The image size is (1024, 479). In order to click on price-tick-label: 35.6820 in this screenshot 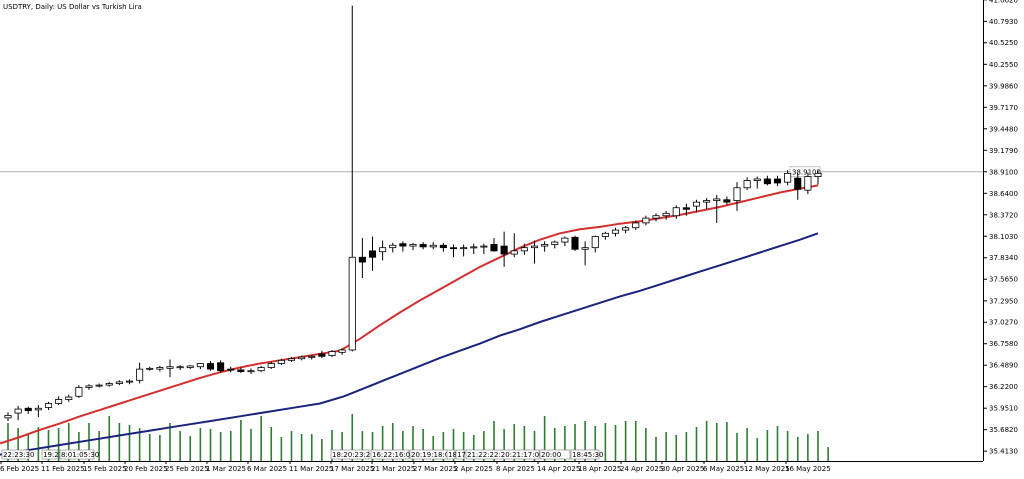, I will do `click(1003, 430)`.